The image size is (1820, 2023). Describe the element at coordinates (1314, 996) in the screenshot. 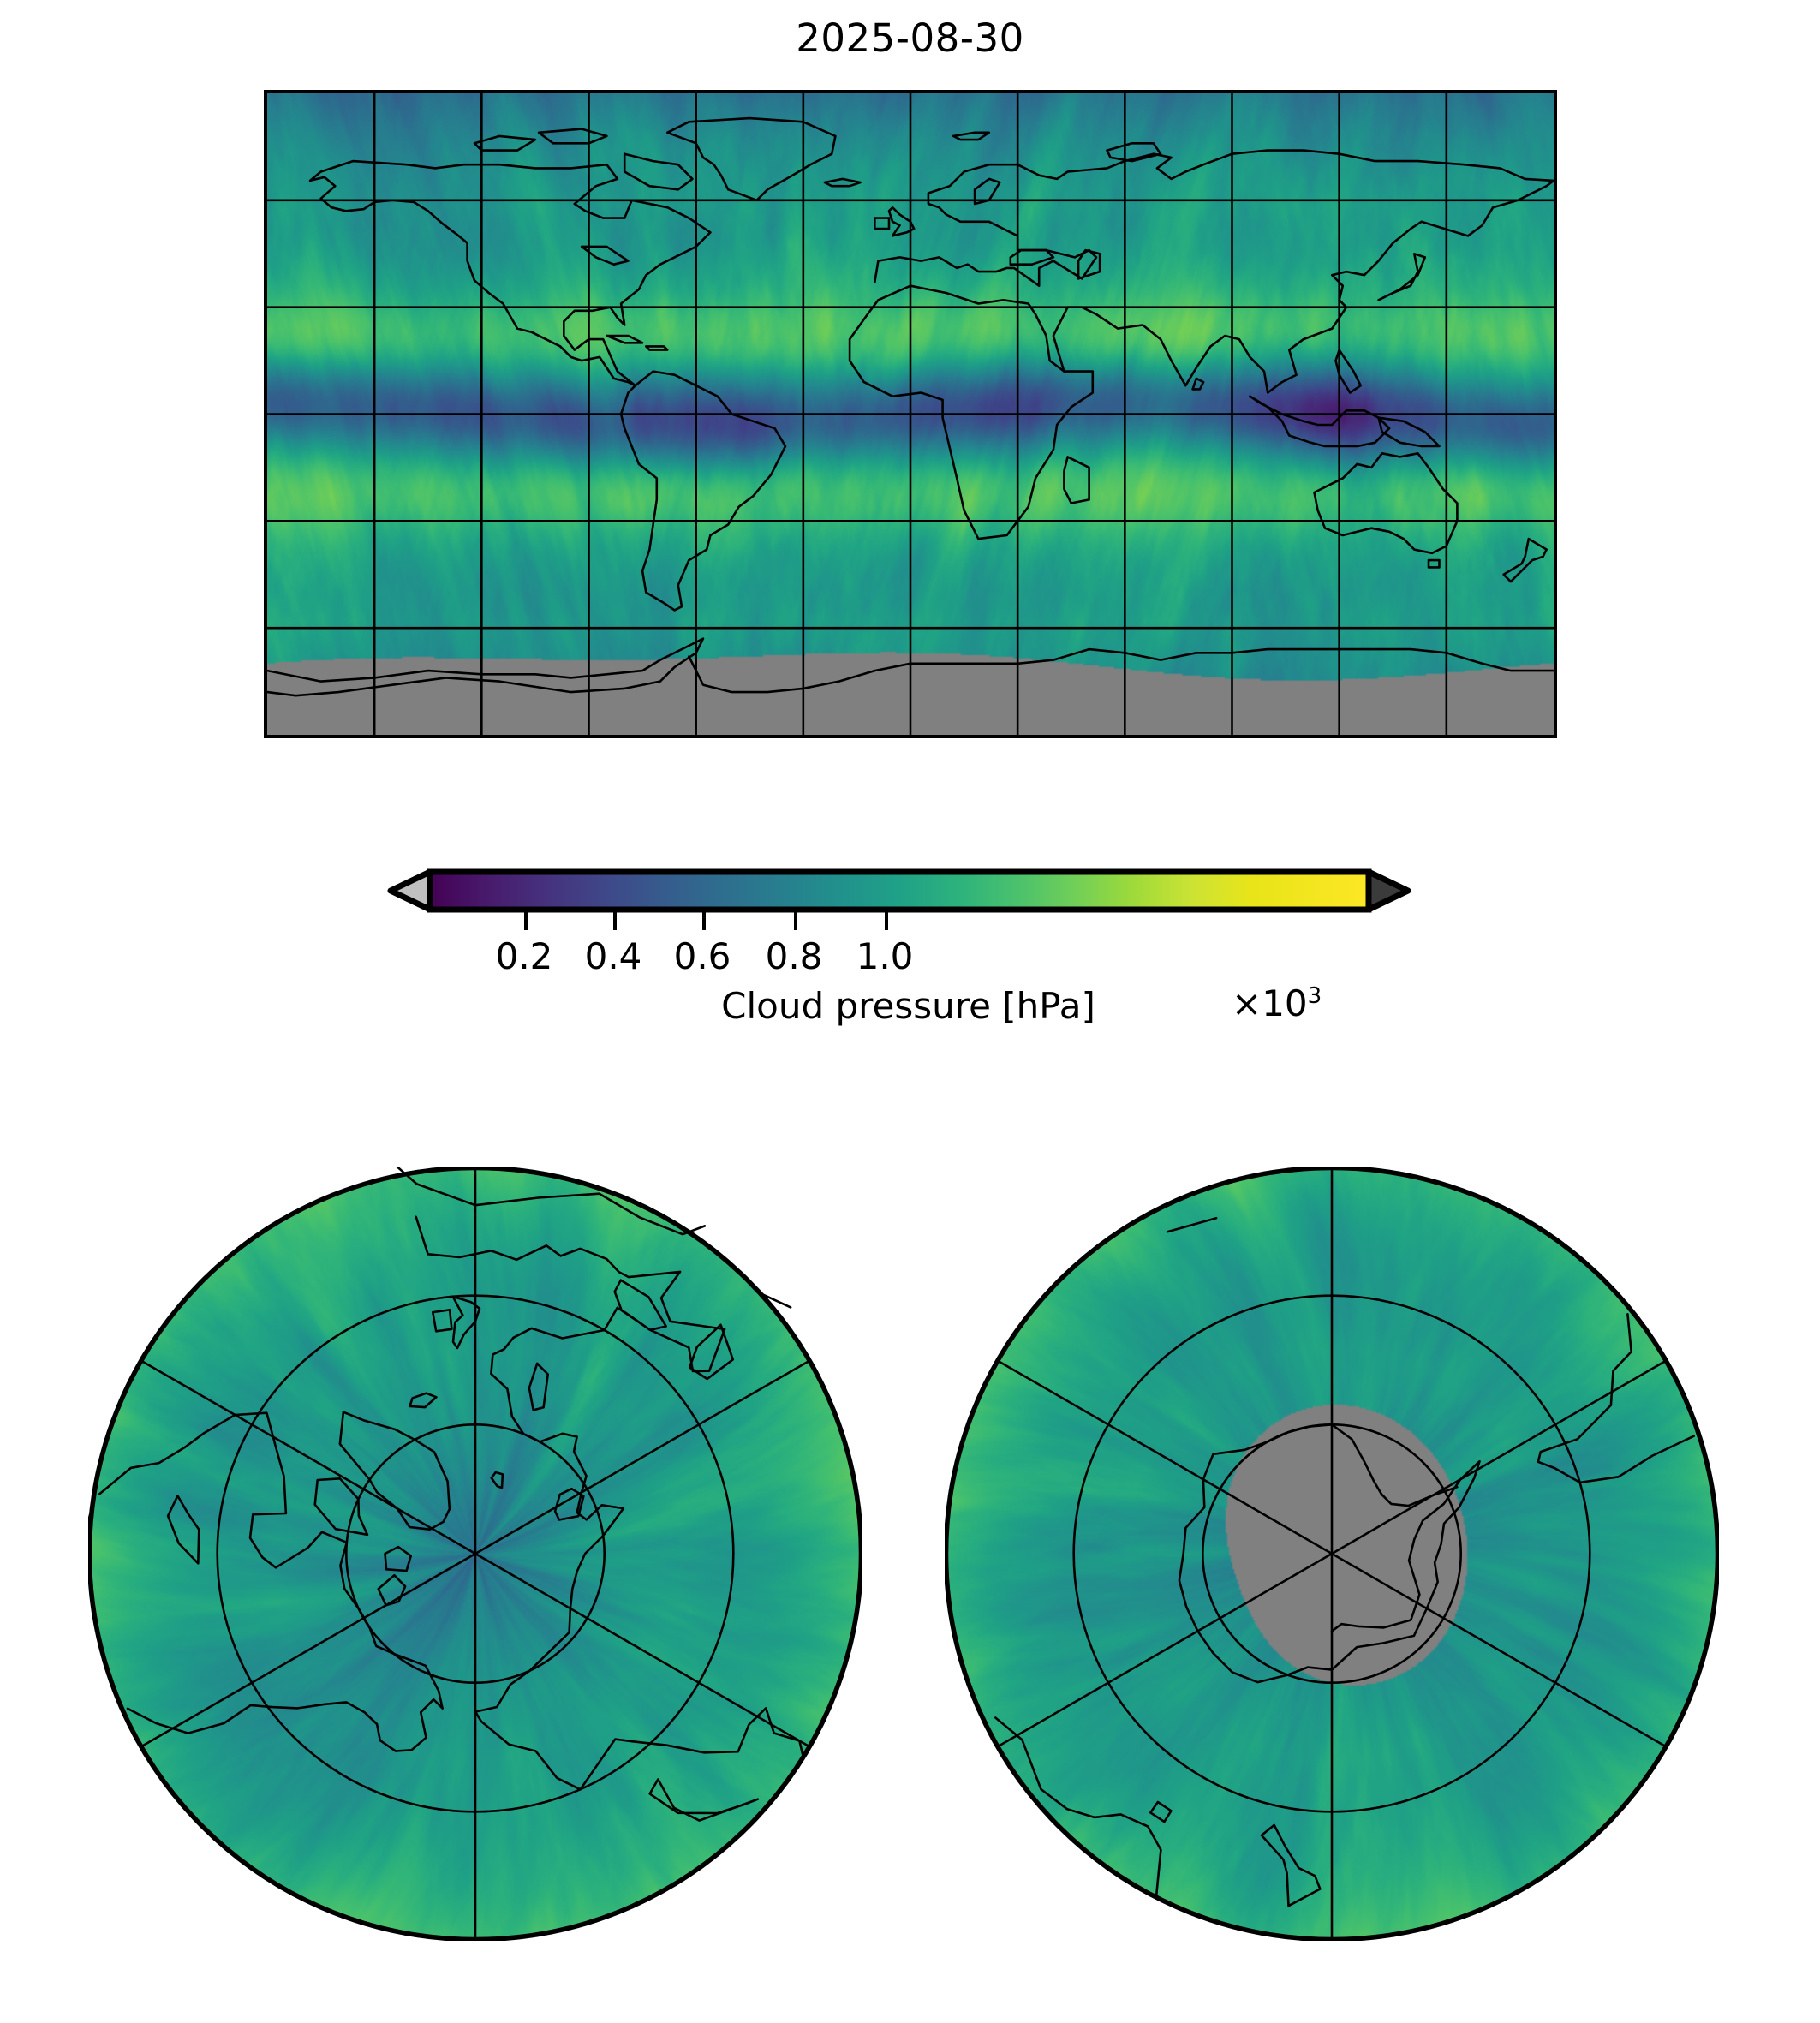

I see `colorbar-offset-exponent: 3` at that location.